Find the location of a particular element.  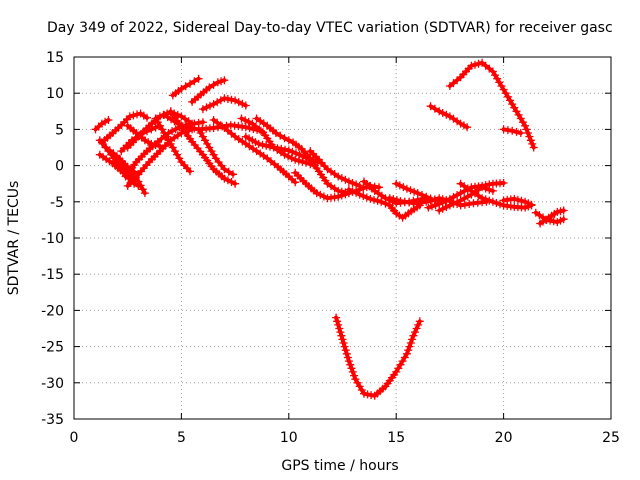

y-tick-label: -25 is located at coordinates (52, 348).